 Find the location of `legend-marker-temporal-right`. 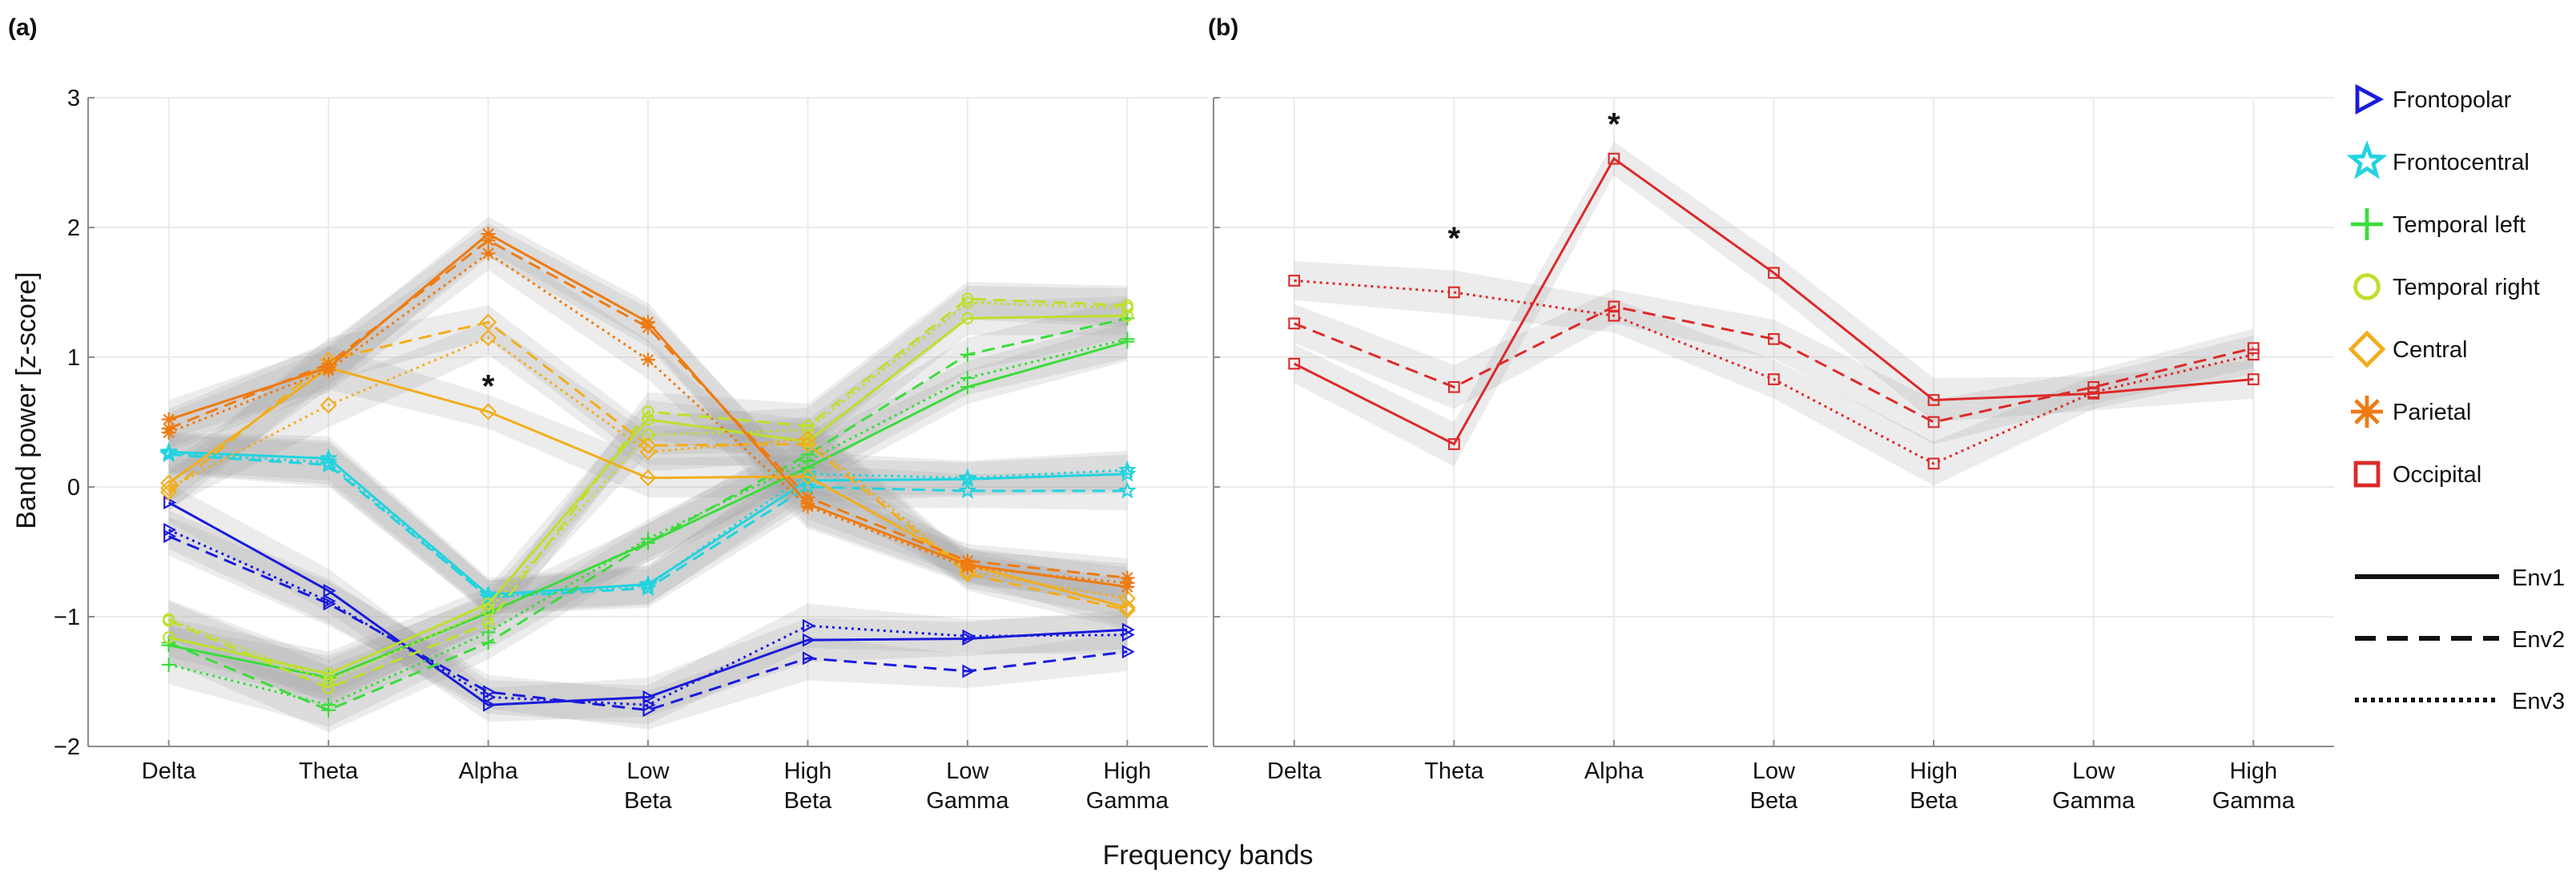

legend-marker-temporal-right is located at coordinates (2367, 286).